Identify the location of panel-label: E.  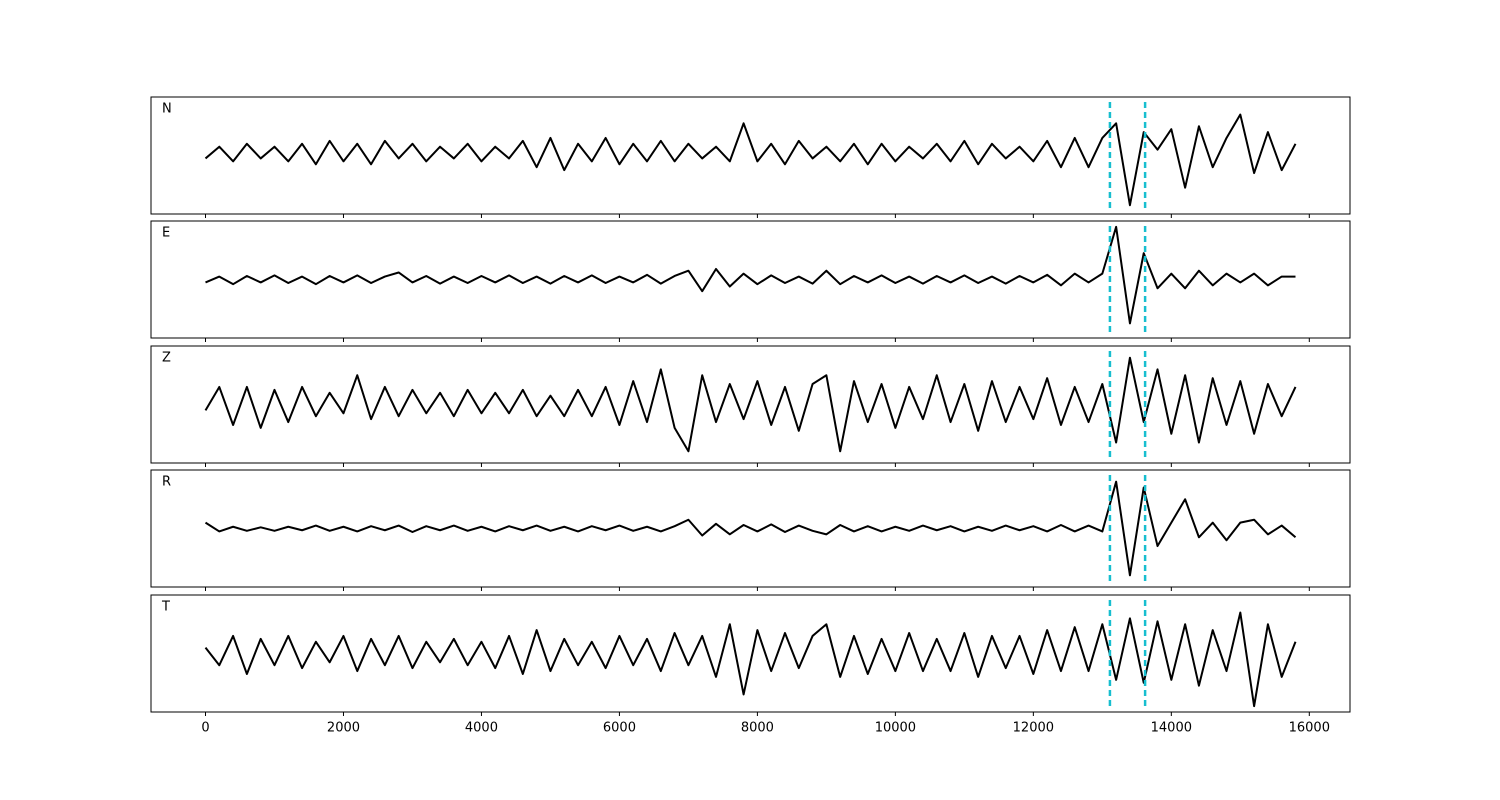
(166, 233).